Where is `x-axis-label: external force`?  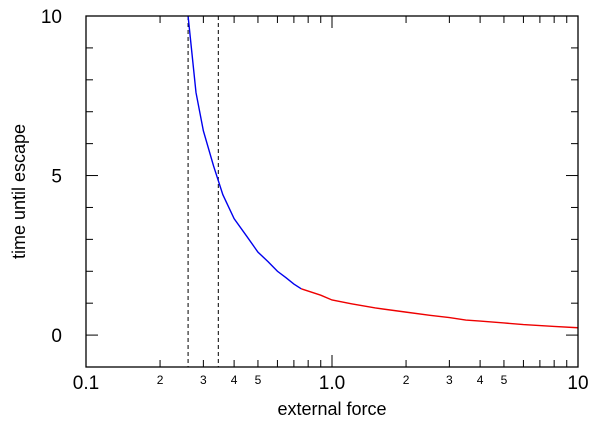
x-axis-label: external force is located at coordinates (331, 409).